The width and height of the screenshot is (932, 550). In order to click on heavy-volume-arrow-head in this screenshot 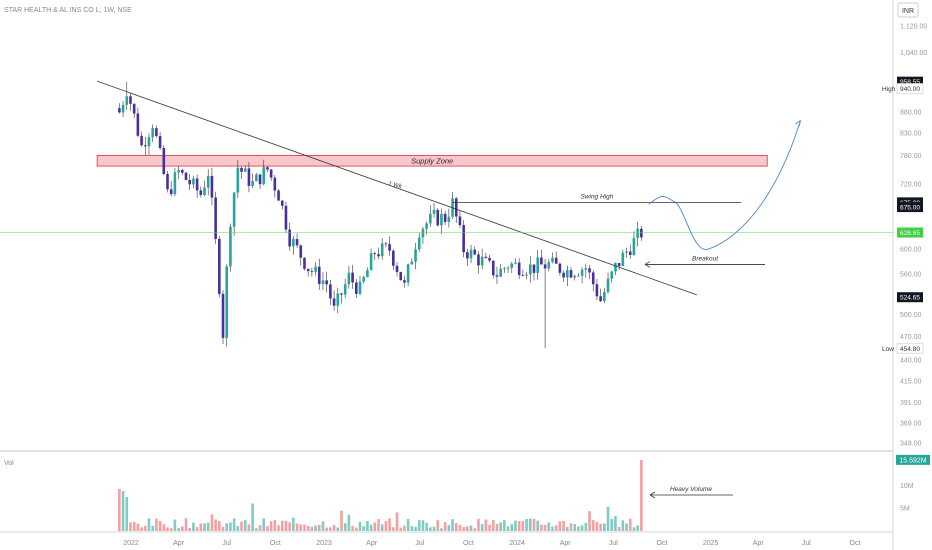, I will do `click(652, 495)`.